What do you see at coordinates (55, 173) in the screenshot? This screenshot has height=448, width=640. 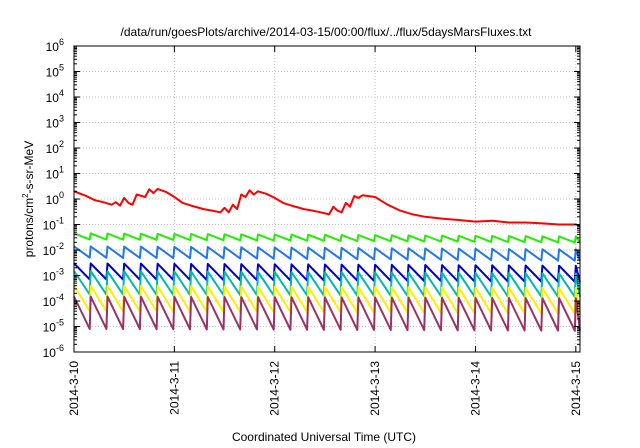 I see `y-tick-label: 10¹` at bounding box center [55, 173].